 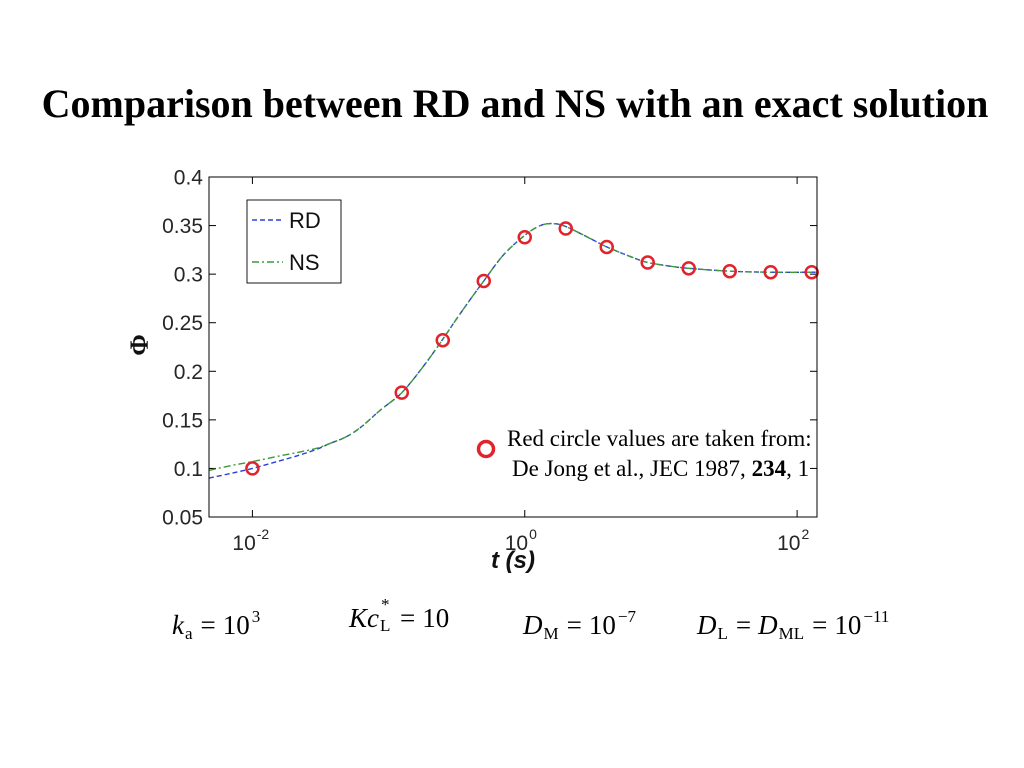 I want to click on y-tick-label: 0.05, so click(x=182, y=518).